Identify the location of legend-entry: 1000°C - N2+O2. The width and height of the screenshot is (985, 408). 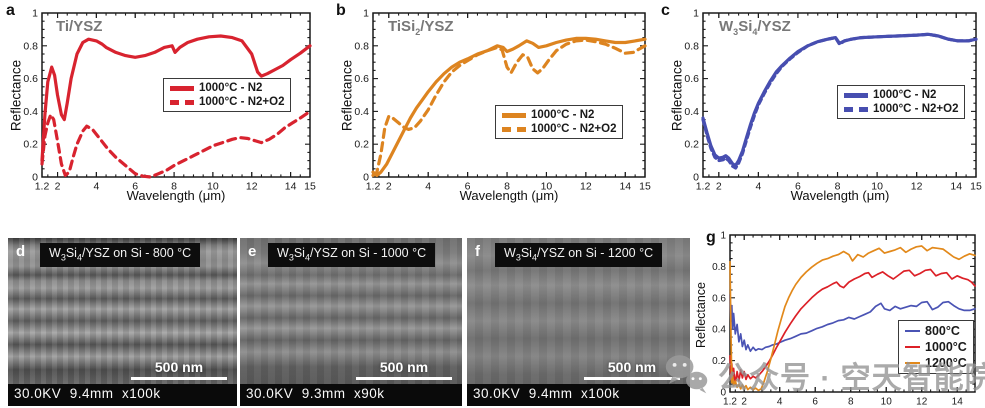
(559, 129).